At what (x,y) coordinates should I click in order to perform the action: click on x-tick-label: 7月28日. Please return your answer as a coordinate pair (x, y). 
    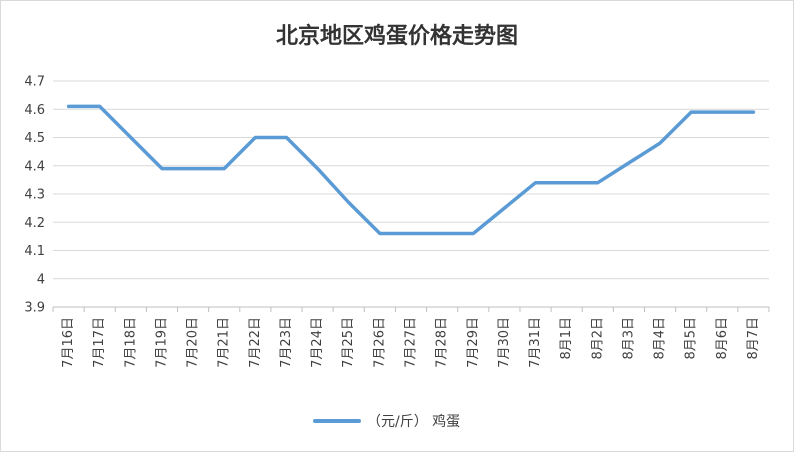
    Looking at the image, I should click on (442, 342).